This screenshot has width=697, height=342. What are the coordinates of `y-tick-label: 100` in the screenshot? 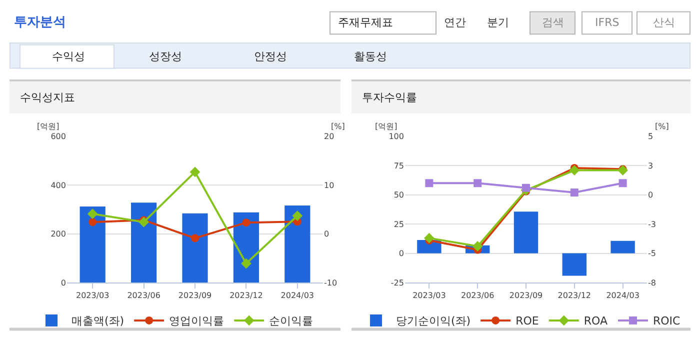 It's located at (396, 137).